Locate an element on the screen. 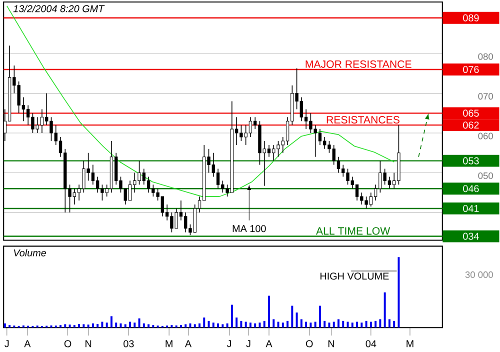 This screenshot has width=500, height=352. x-tick-label: 03 is located at coordinates (129, 344).